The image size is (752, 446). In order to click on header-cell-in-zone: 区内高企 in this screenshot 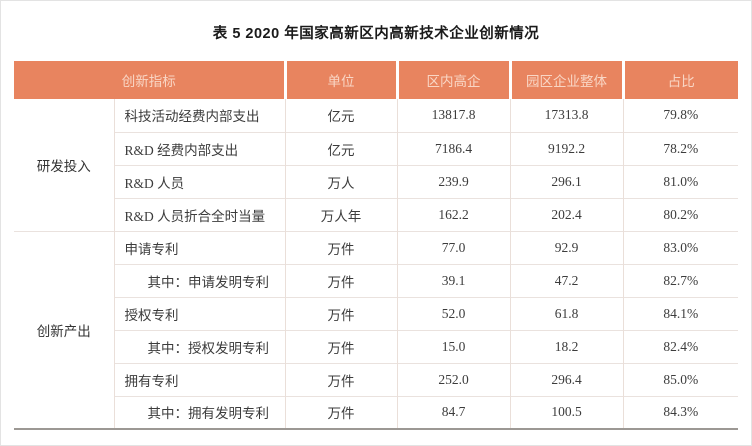, I will do `click(452, 80)`.